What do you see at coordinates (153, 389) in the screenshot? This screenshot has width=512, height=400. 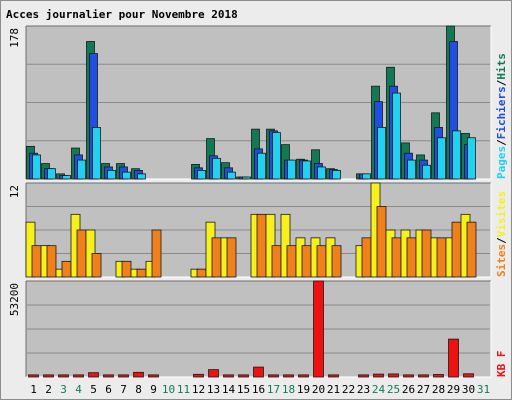 I see `x-tick-label-day-9: 9` at bounding box center [153, 389].